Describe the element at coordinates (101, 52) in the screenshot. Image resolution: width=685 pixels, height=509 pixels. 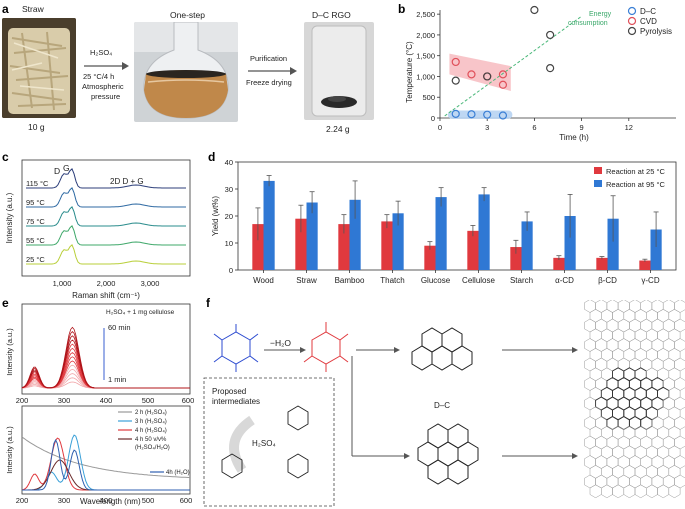
I see `reagent-label: H₂SO₄` at that location.